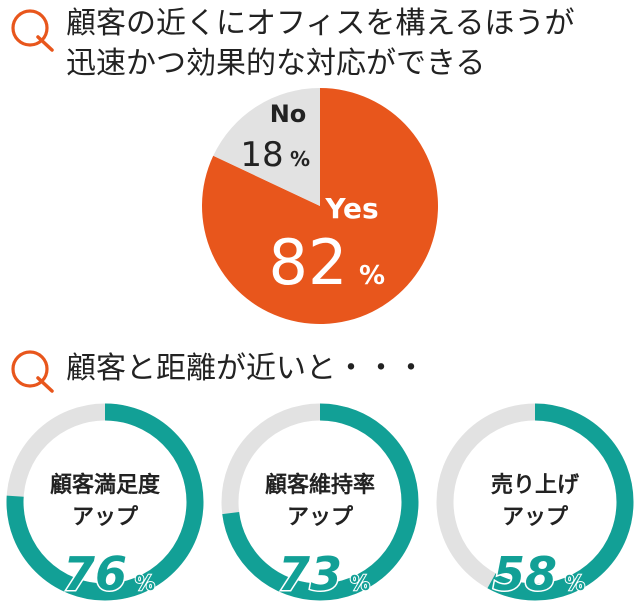 Image resolution: width=640 pixels, height=610 pixels. Describe the element at coordinates (276, 63) in the screenshot. I see `question-1-line-2: 迅速かつ効果的な対応ができる` at that location.